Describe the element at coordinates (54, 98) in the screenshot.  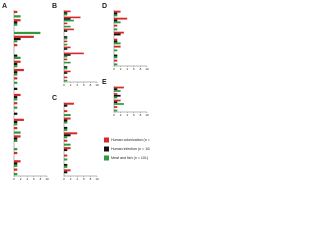
I see `panel-label: C` at that location.